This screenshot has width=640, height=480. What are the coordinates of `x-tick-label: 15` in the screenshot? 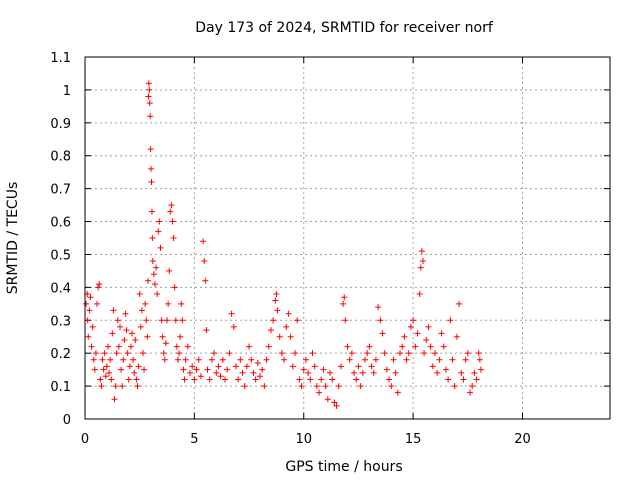 It's located at (413, 439).